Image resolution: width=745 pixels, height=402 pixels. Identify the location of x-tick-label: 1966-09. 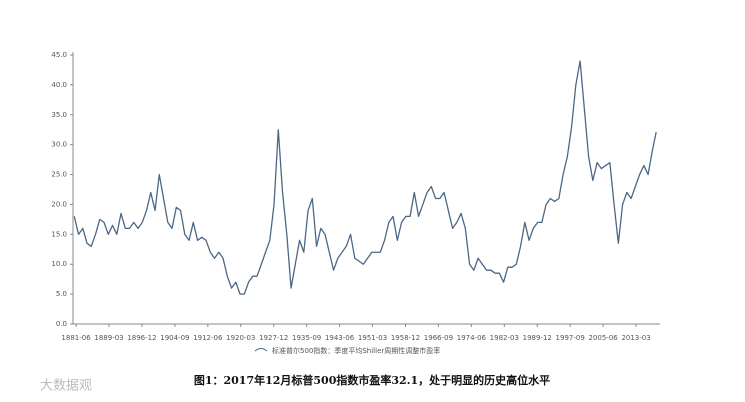
(438, 338).